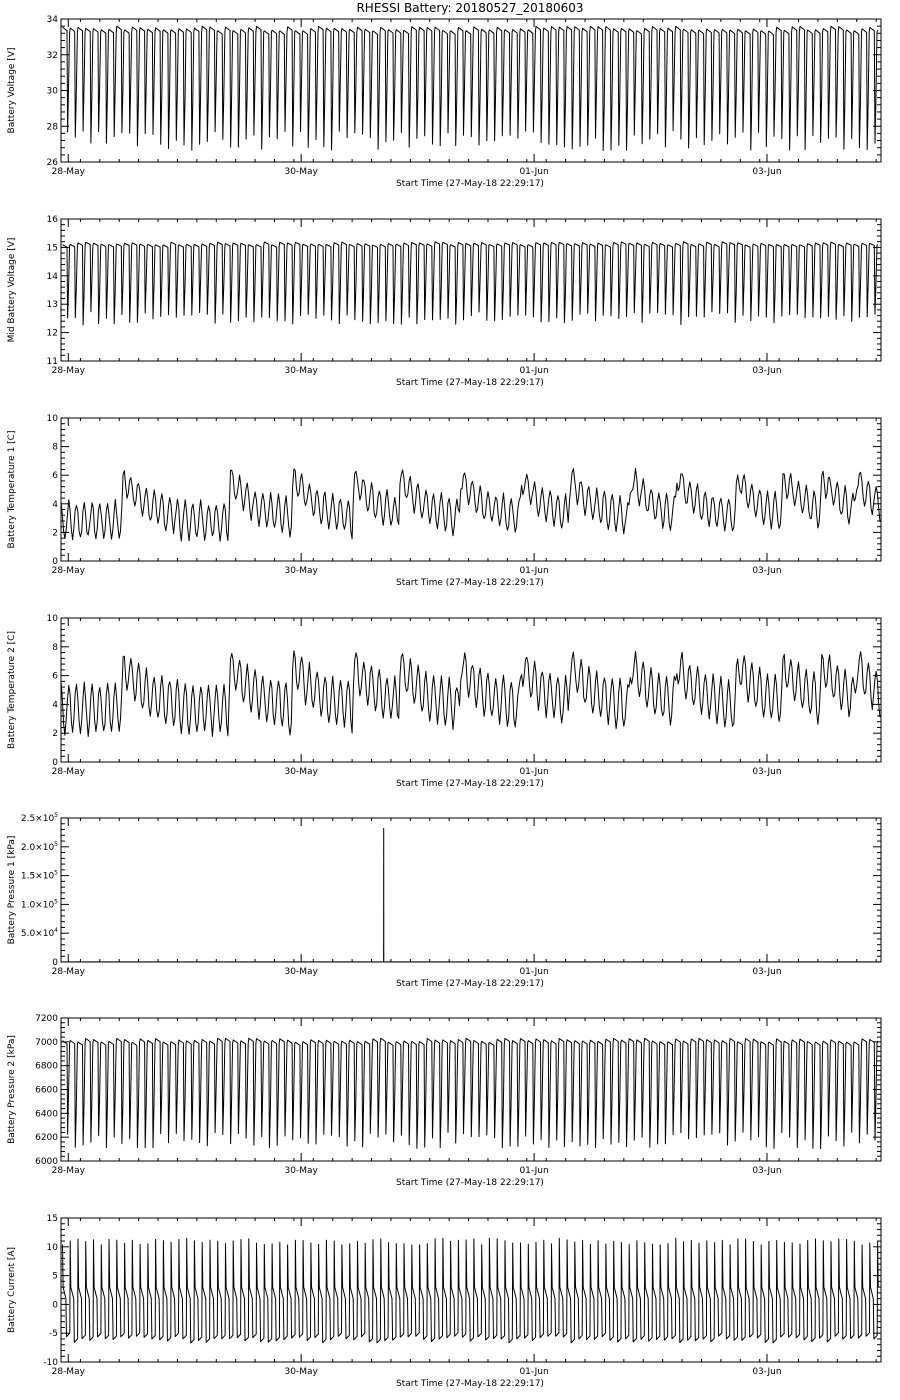 This screenshot has height=1400, width=900. What do you see at coordinates (52, 56) in the screenshot?
I see `y-tick-label: 32` at bounding box center [52, 56].